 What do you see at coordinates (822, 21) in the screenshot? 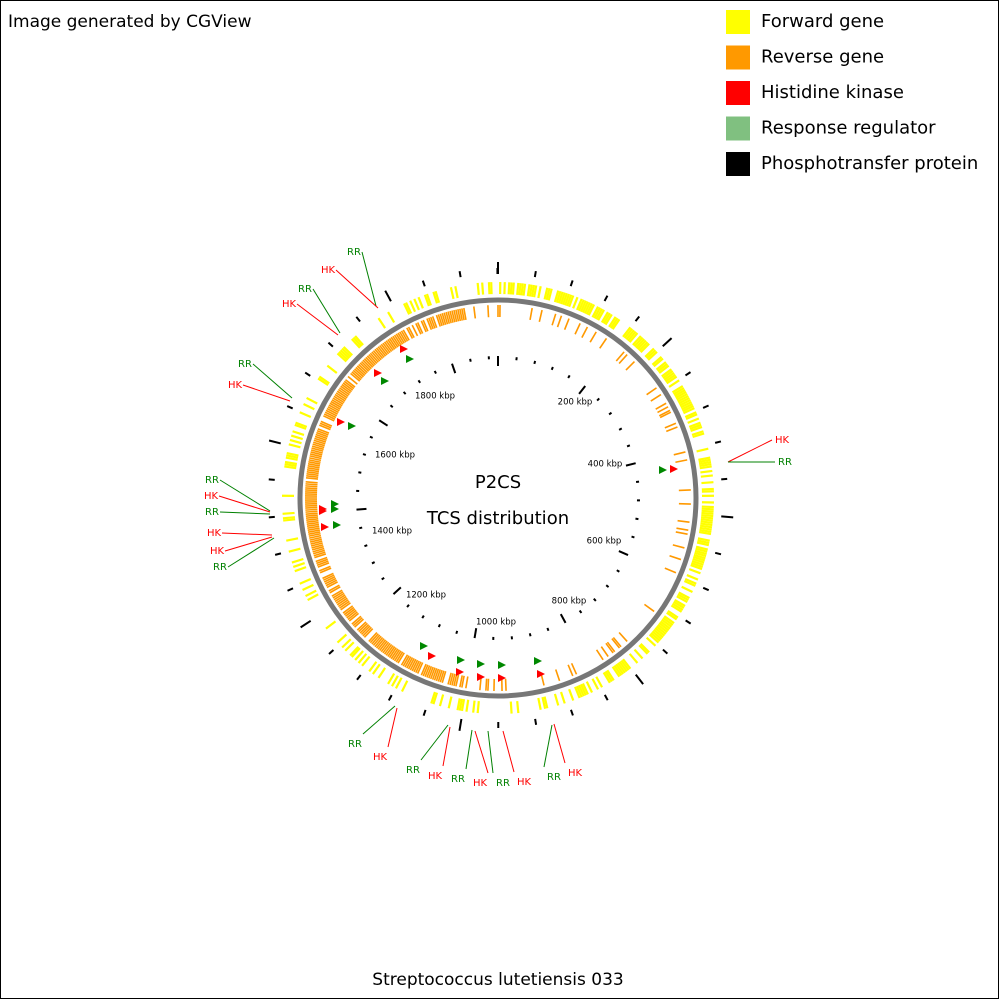
I see `legend-label: Forward gene` at bounding box center [822, 21].